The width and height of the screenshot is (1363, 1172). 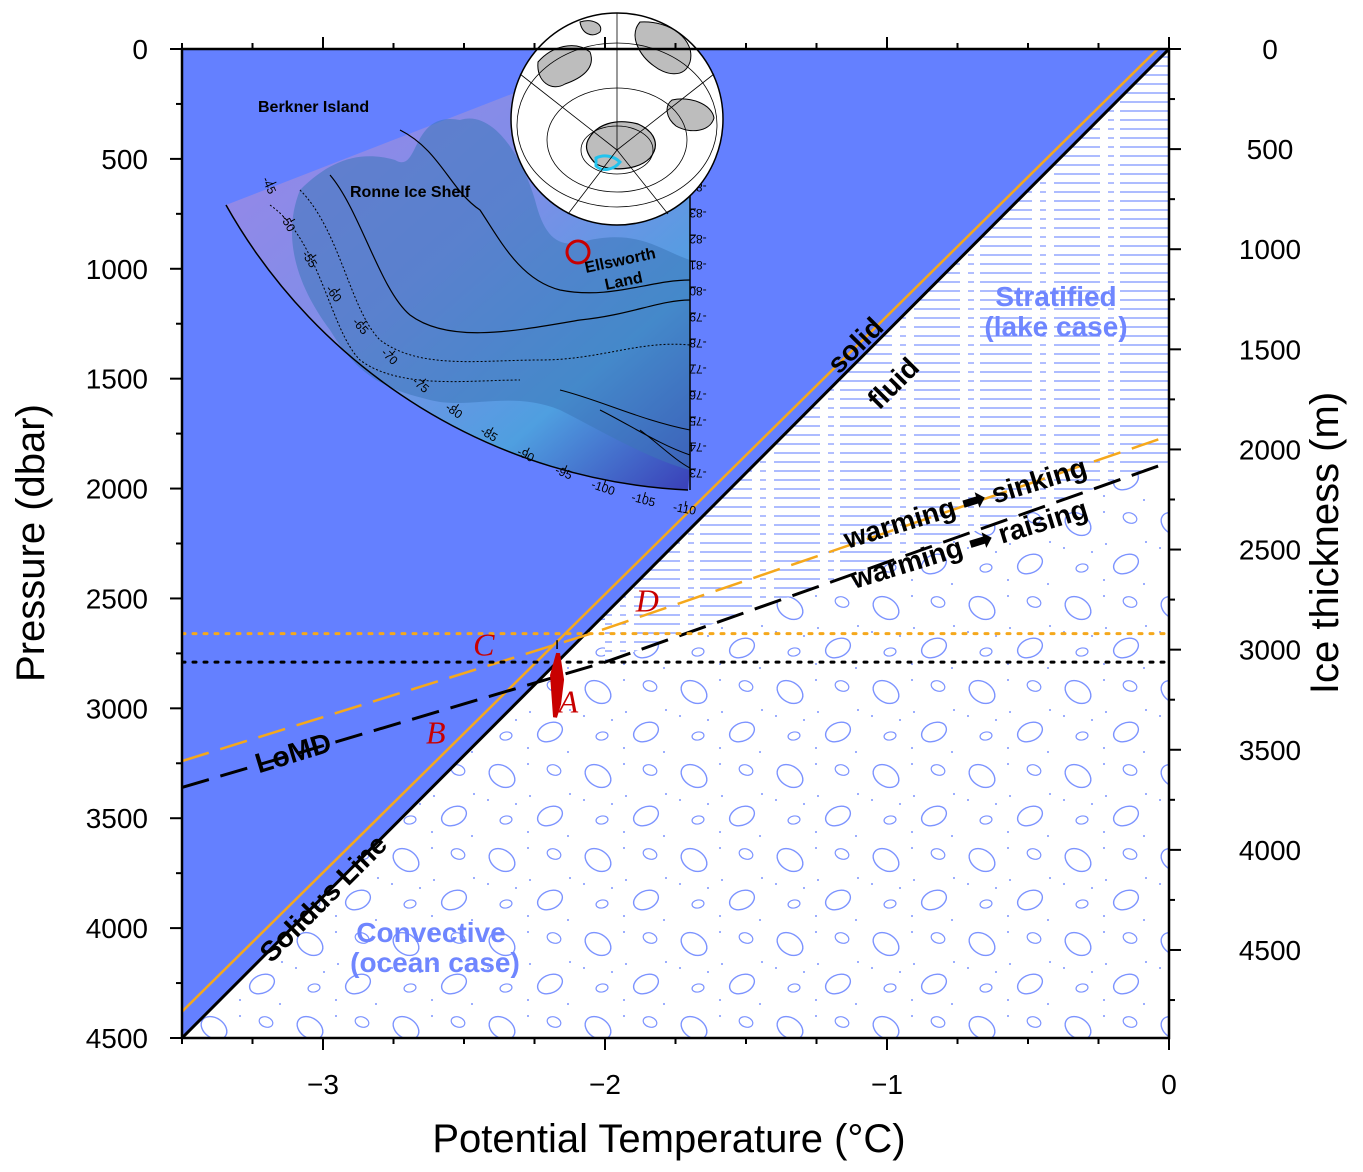 I want to click on point-label-b: B, so click(x=436, y=732).